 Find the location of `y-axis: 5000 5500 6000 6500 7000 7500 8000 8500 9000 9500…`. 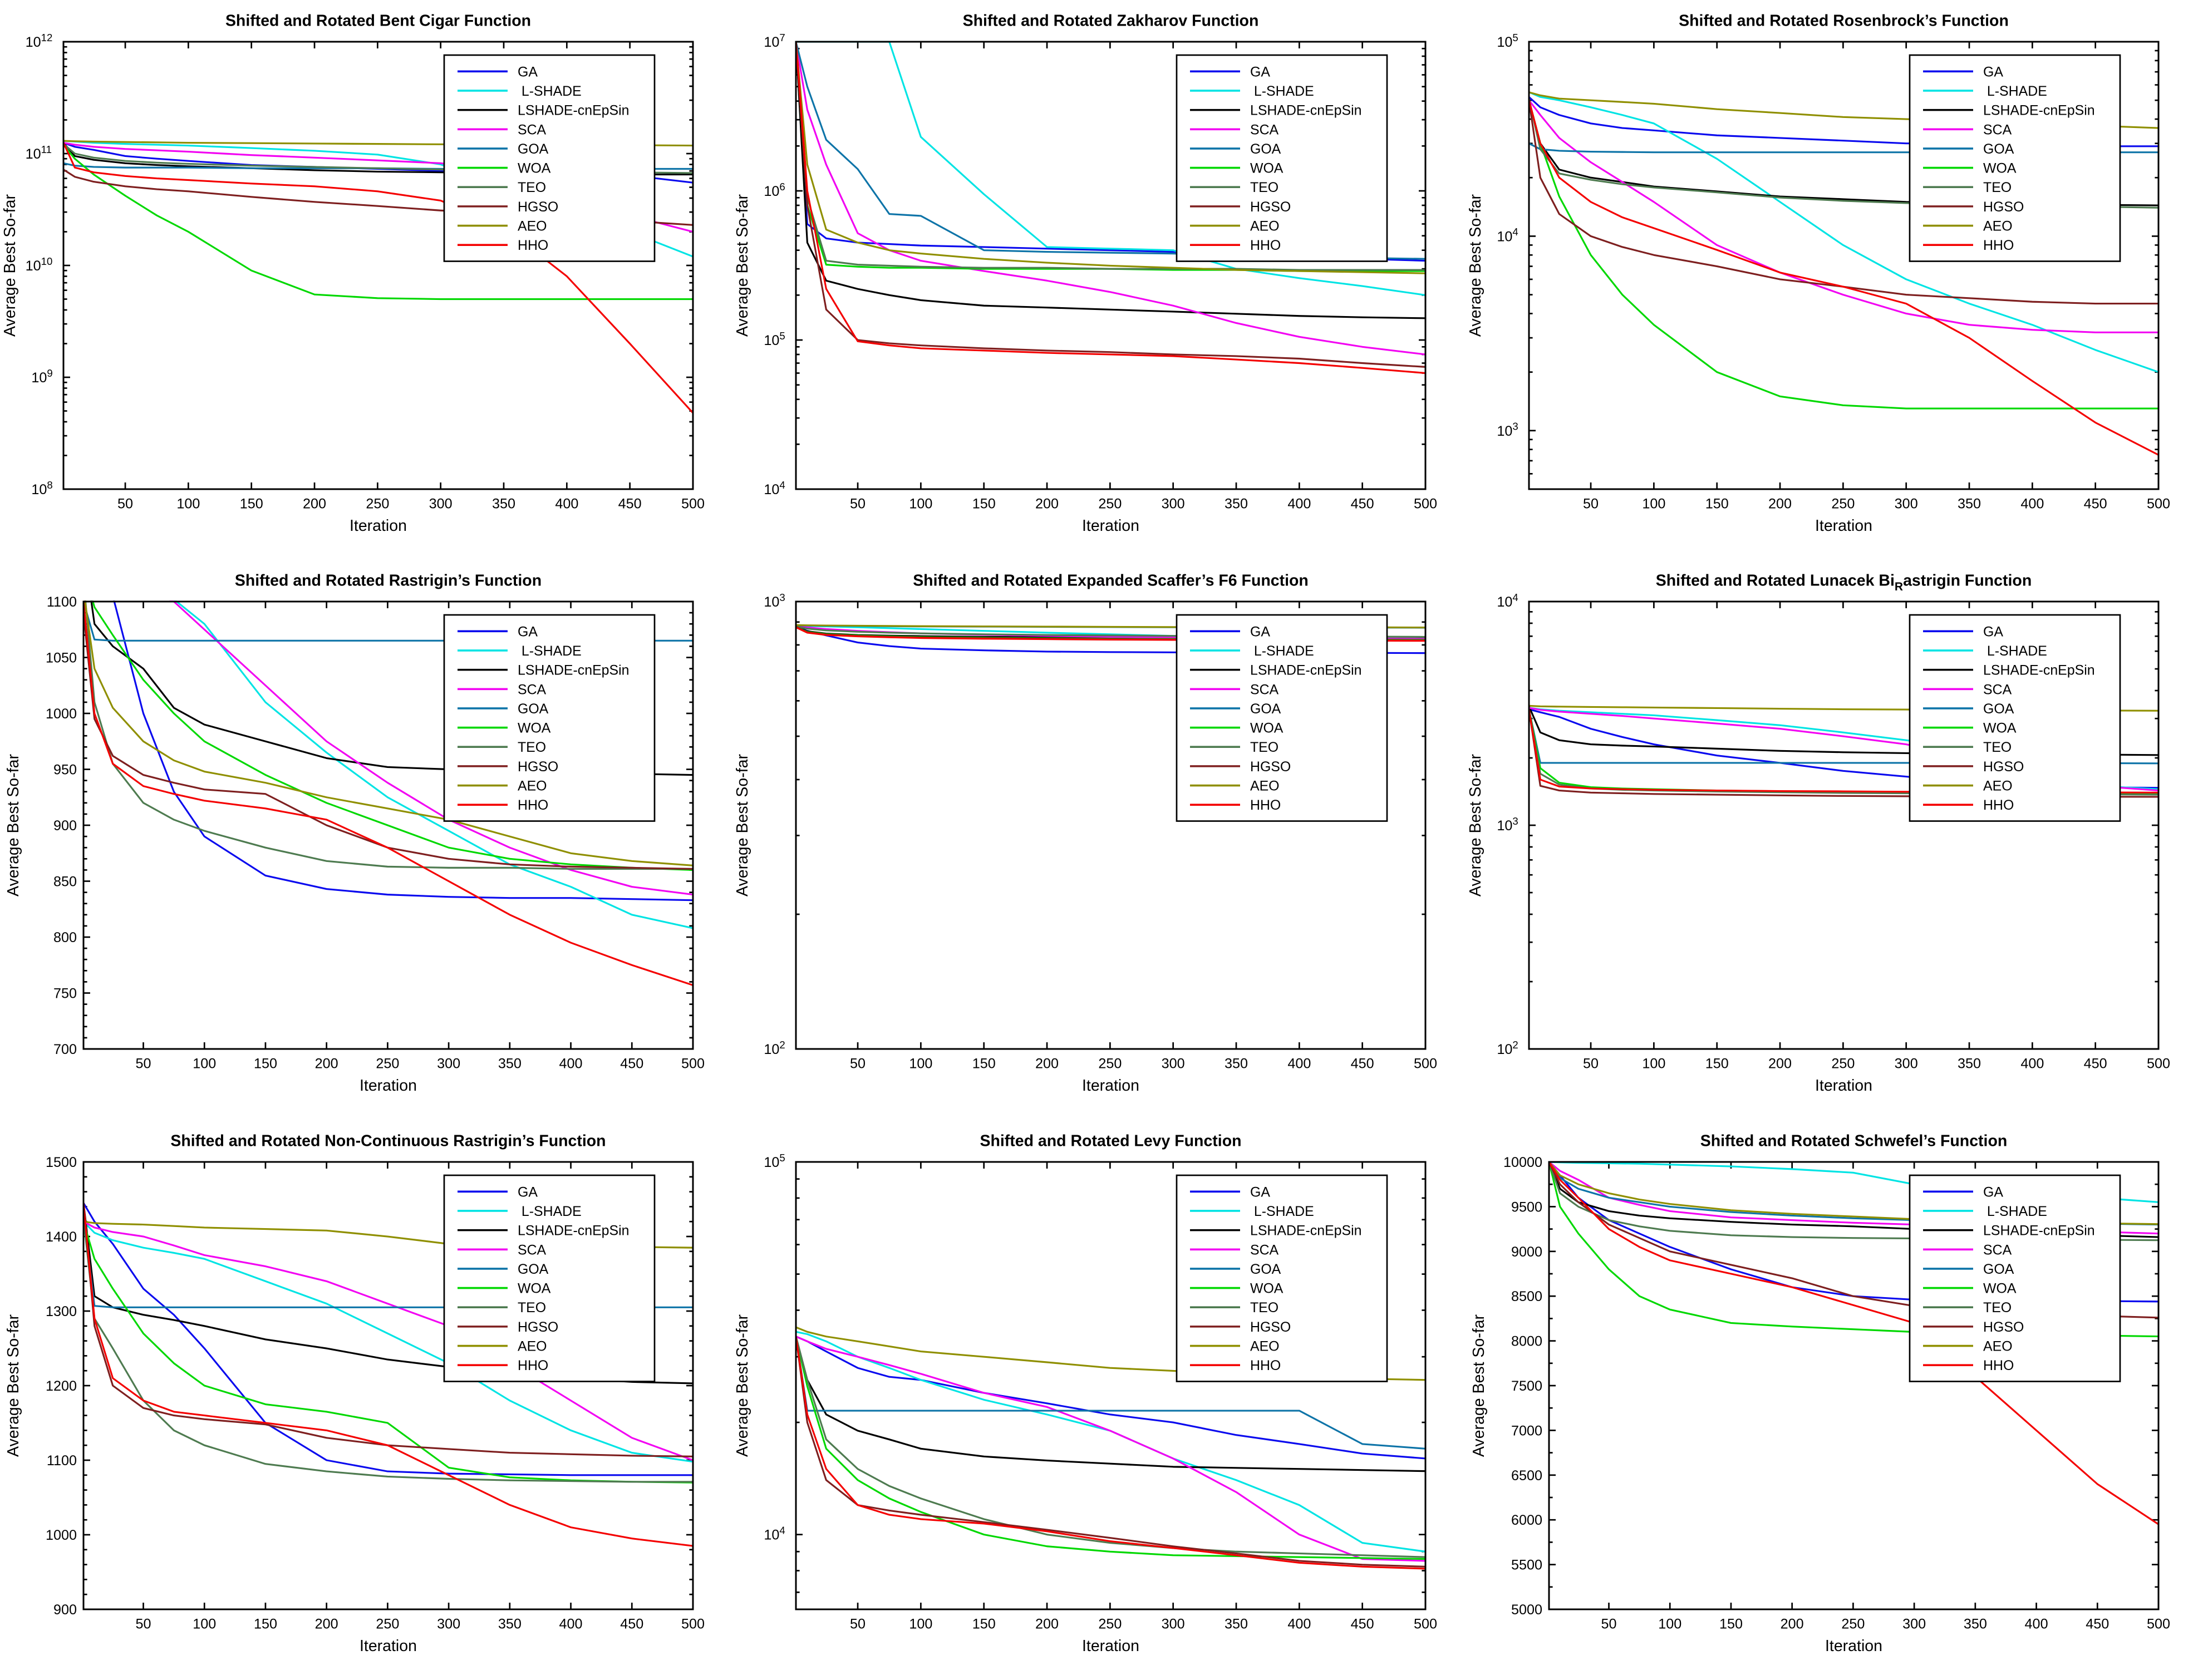

y-axis: 5000 5500 6000 6500 7000 7500 8000 8500 9000 9500… is located at coordinates (1506, 1387).